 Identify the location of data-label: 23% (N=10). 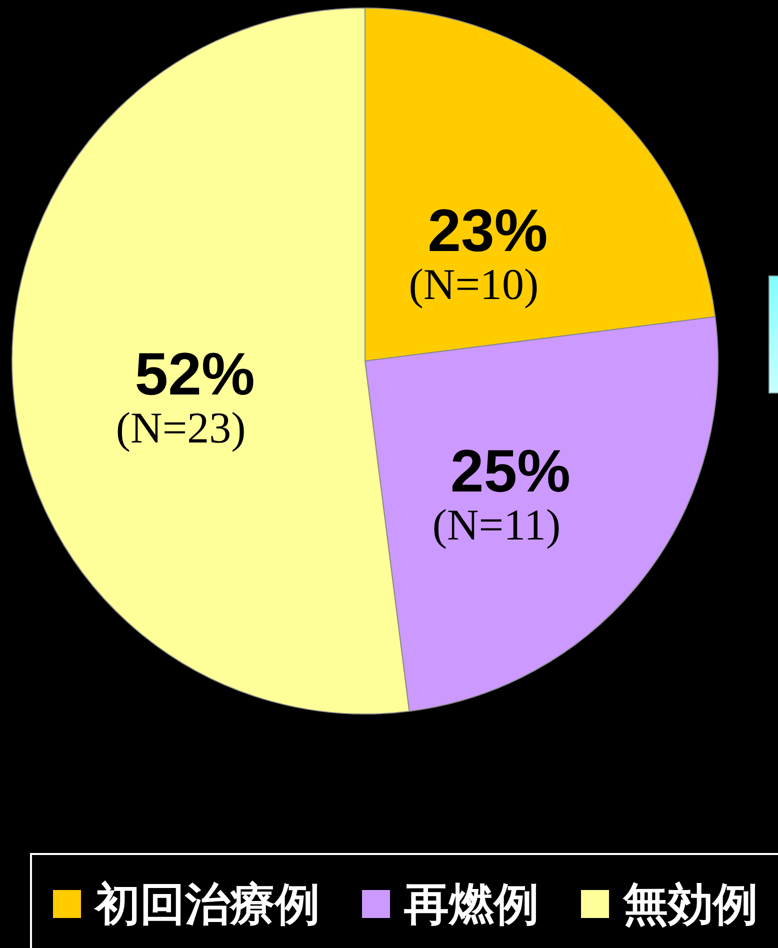
(478, 253).